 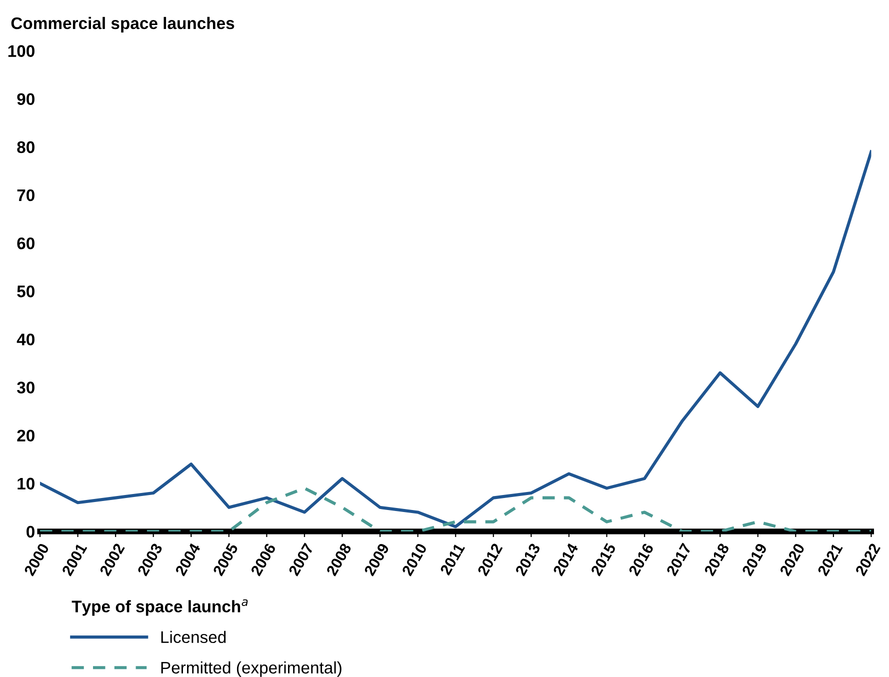 I want to click on y-tick-label: 20, so click(x=25, y=436).